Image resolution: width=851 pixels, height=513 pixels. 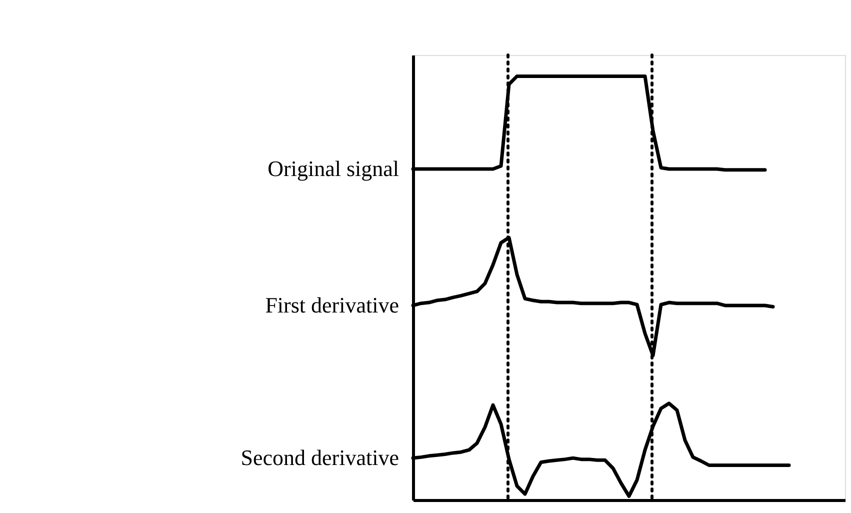 What do you see at coordinates (319, 457) in the screenshot?
I see `series-label: Second derivative` at bounding box center [319, 457].